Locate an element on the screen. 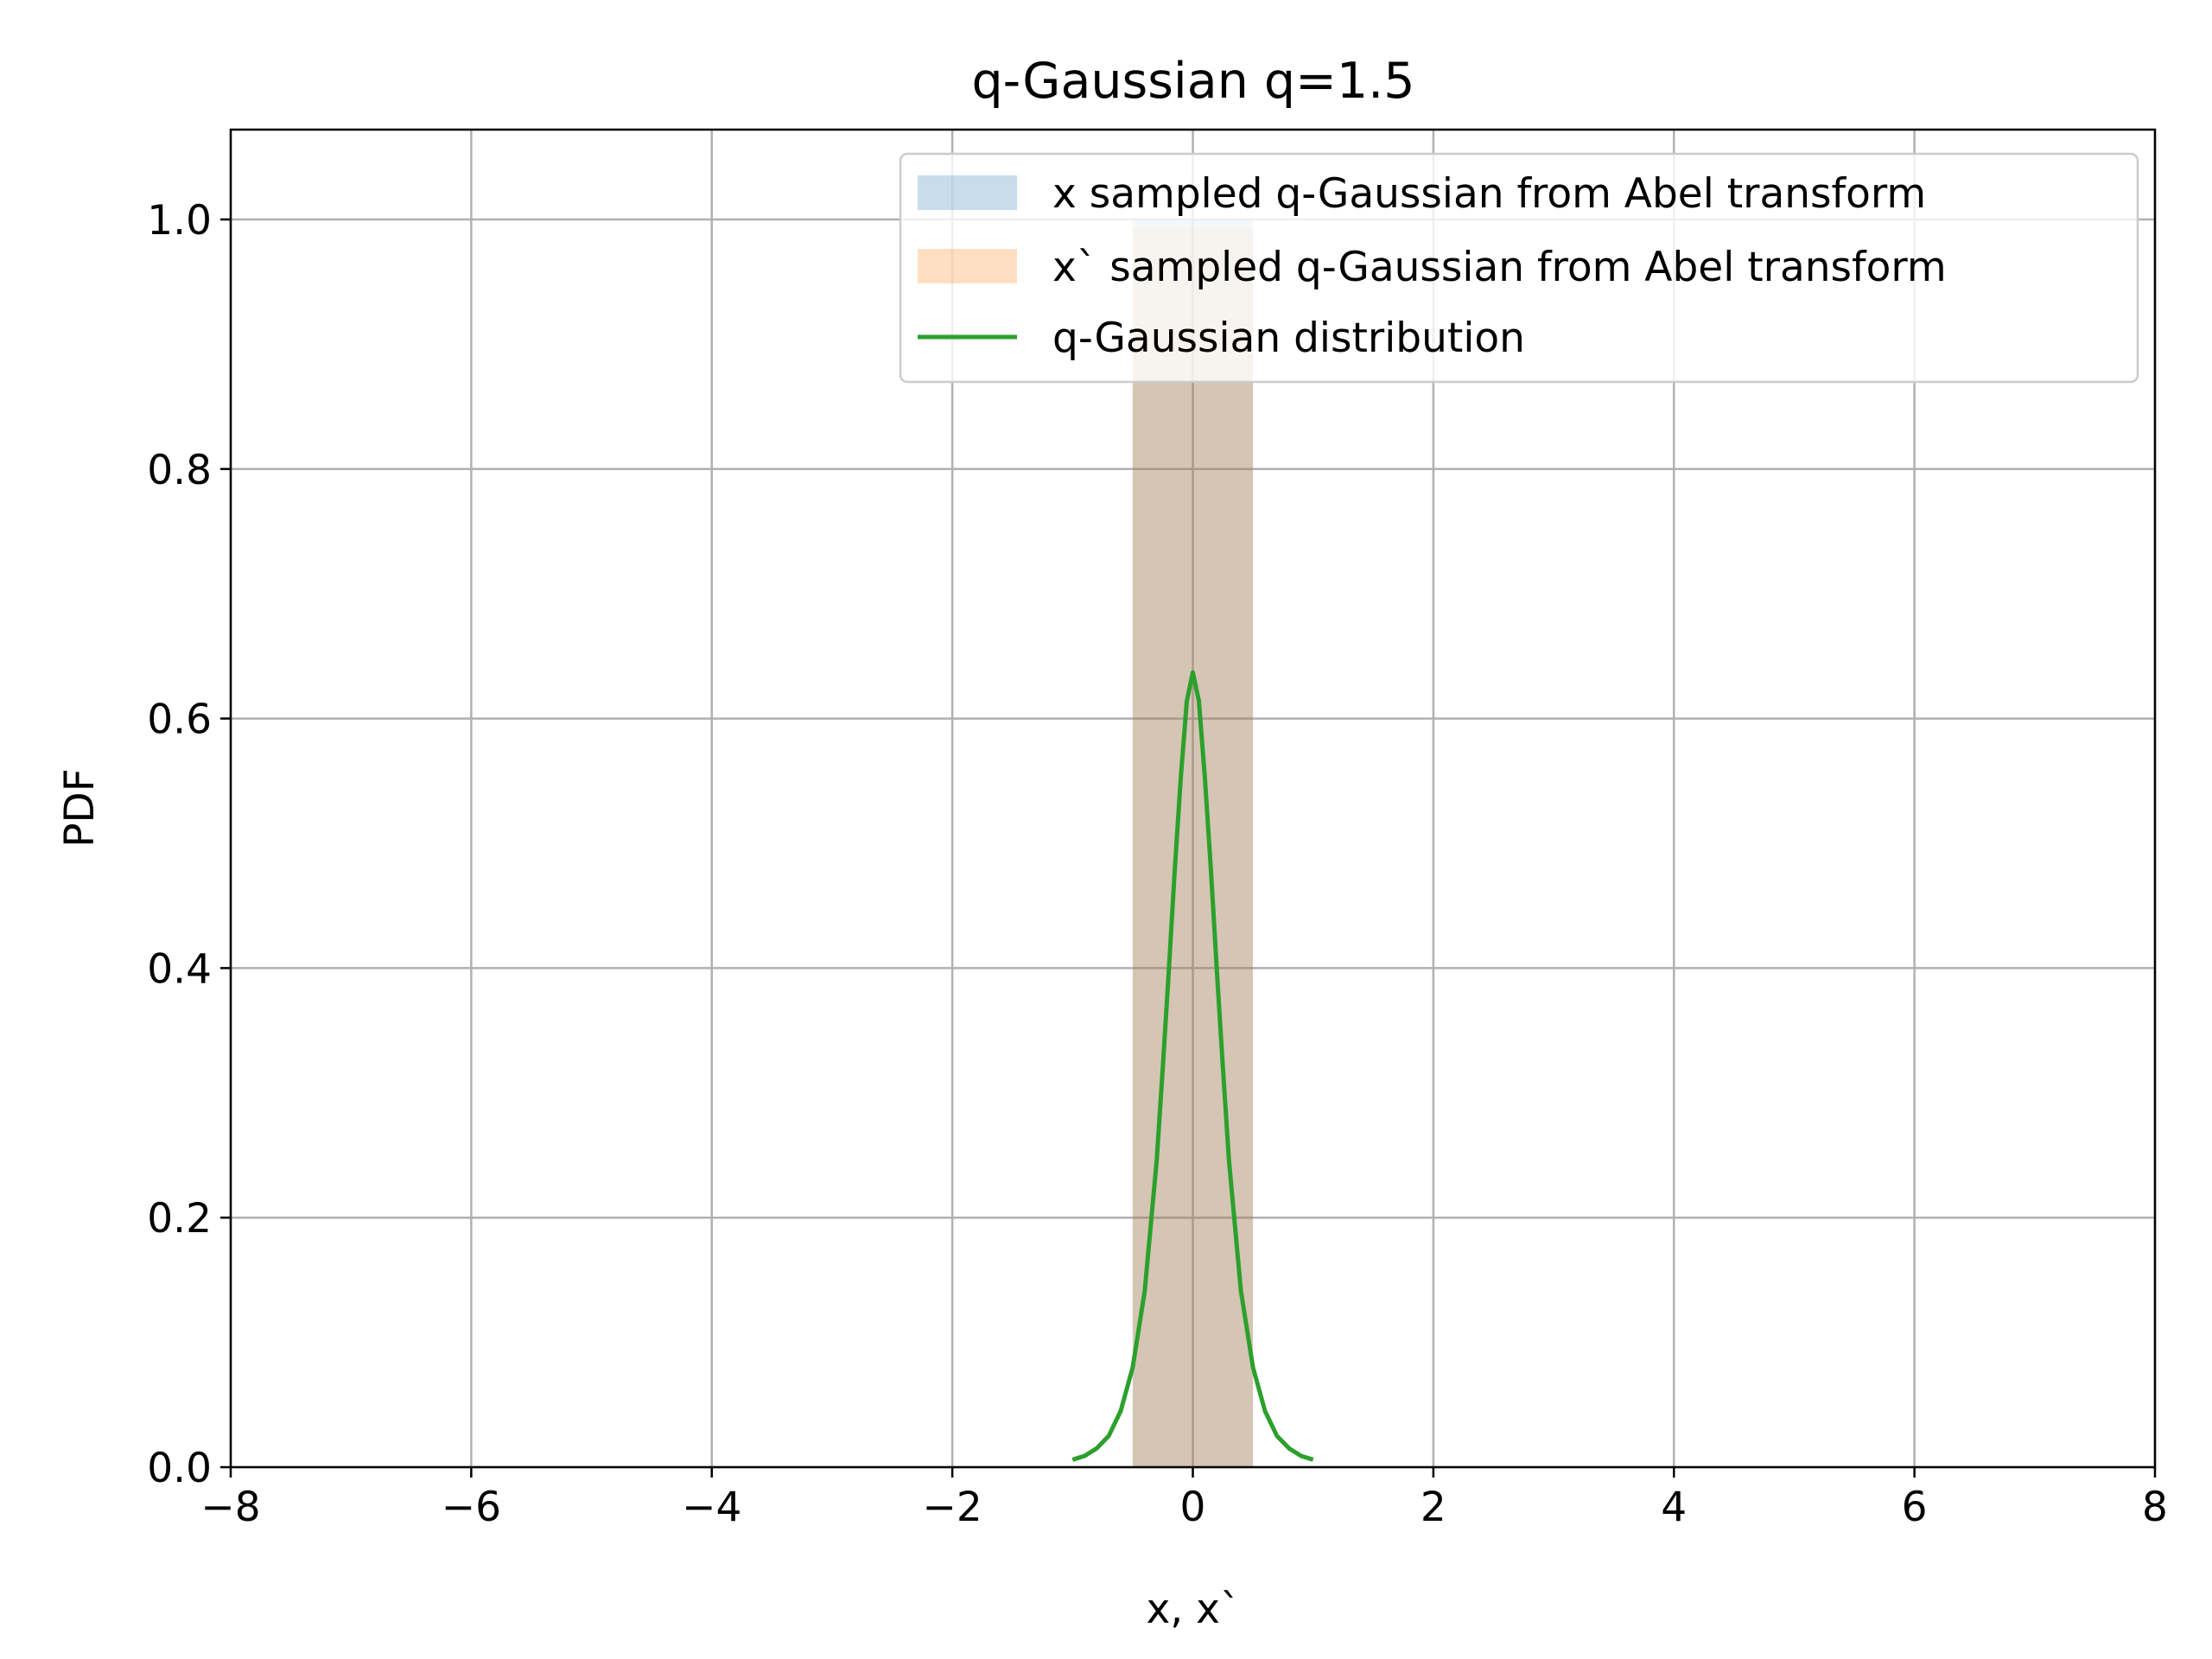  x-tick-label: 6 is located at coordinates (1915, 1507).